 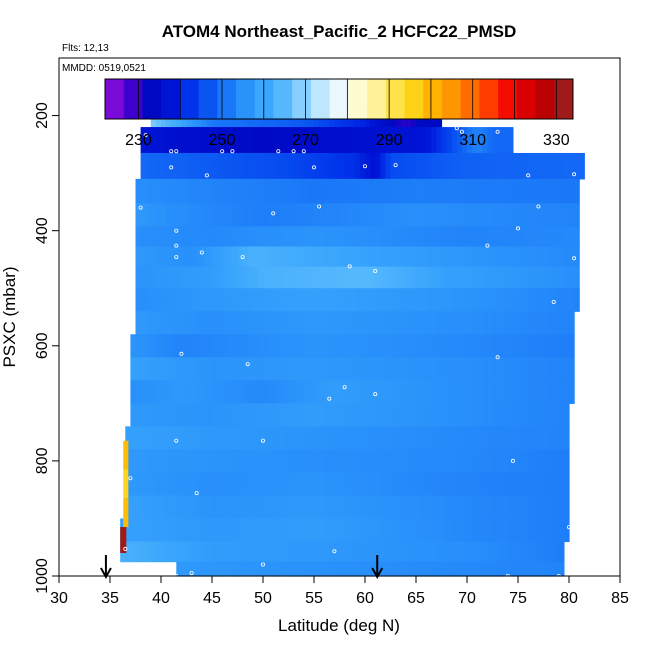 What do you see at coordinates (104, 68) in the screenshot?
I see `dates-label: MMDD: 0519,0521` at bounding box center [104, 68].